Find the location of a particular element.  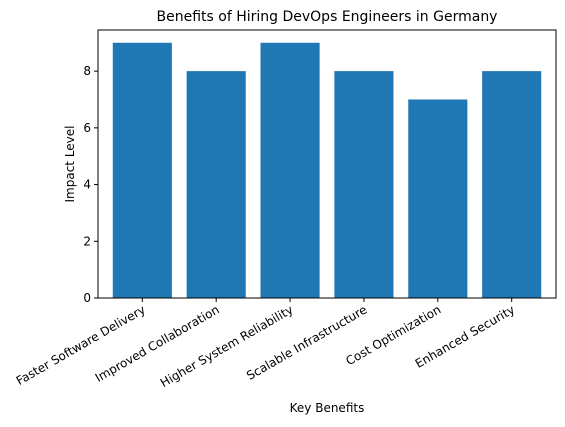

y-axis: 0 2 4 6 8 is located at coordinates (90, 184).